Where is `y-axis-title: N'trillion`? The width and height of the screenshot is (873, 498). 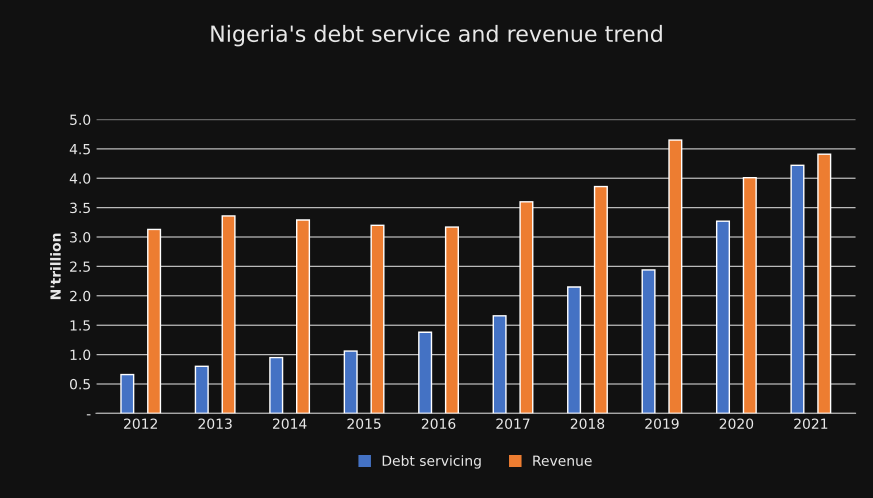
y-axis-title: N'trillion is located at coordinates (55, 267).